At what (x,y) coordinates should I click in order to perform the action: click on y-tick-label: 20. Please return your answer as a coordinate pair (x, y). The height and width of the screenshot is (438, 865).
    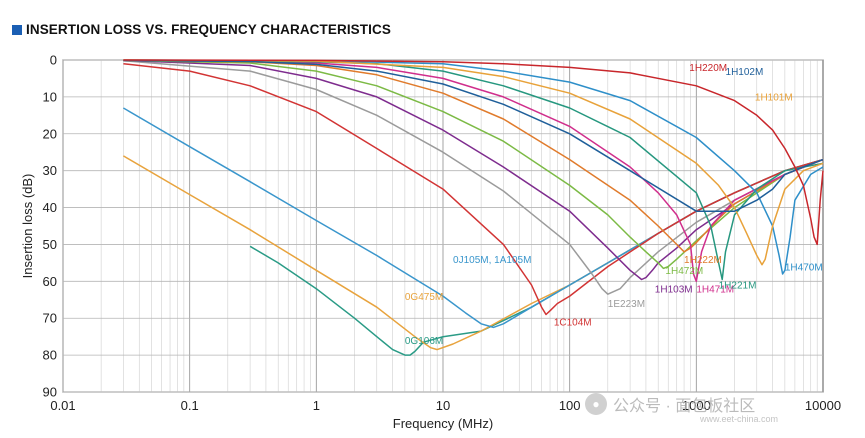
    Looking at the image, I should click on (50, 133).